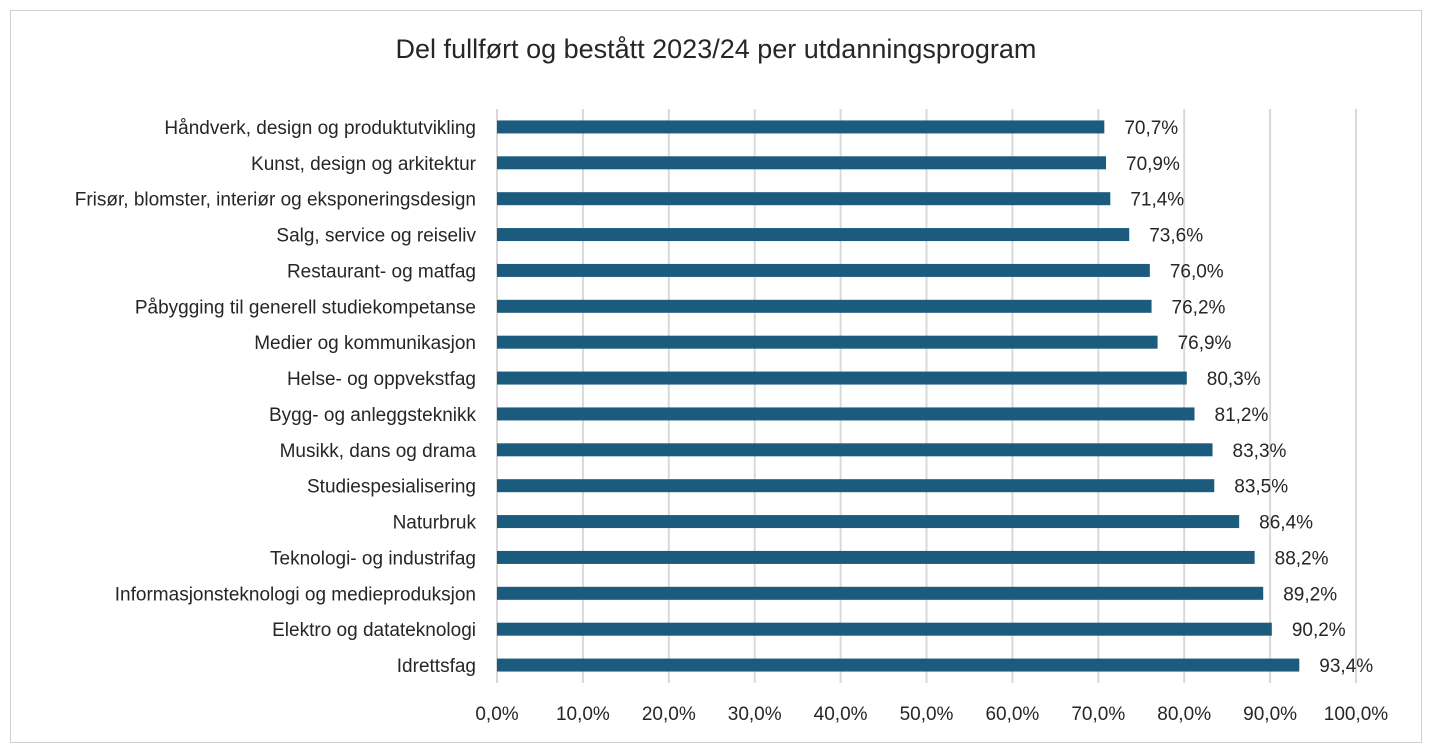  I want to click on data-label: 73,6%, so click(1176, 236).